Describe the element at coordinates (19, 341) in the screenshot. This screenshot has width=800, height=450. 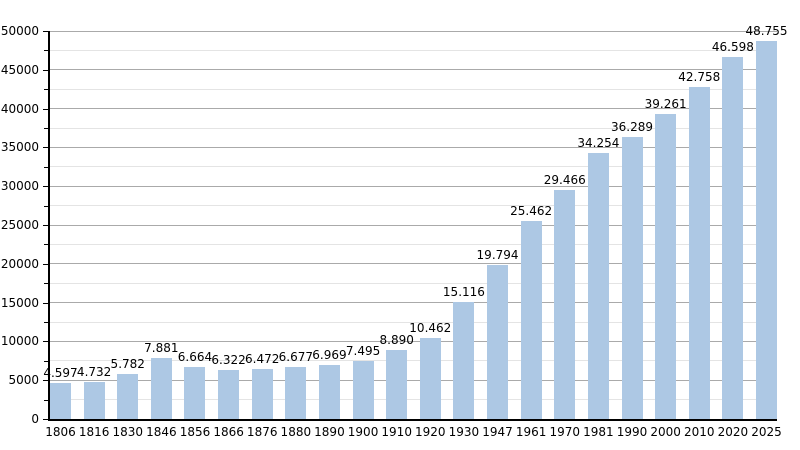
I see `y-tick-label: 10000` at that location.